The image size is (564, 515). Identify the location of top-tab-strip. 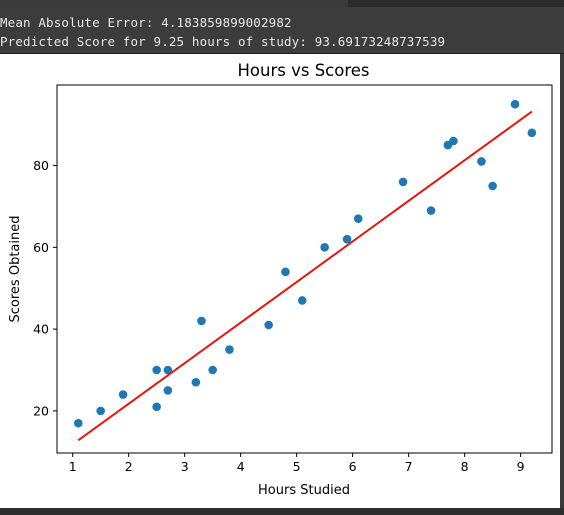
(282, 3).